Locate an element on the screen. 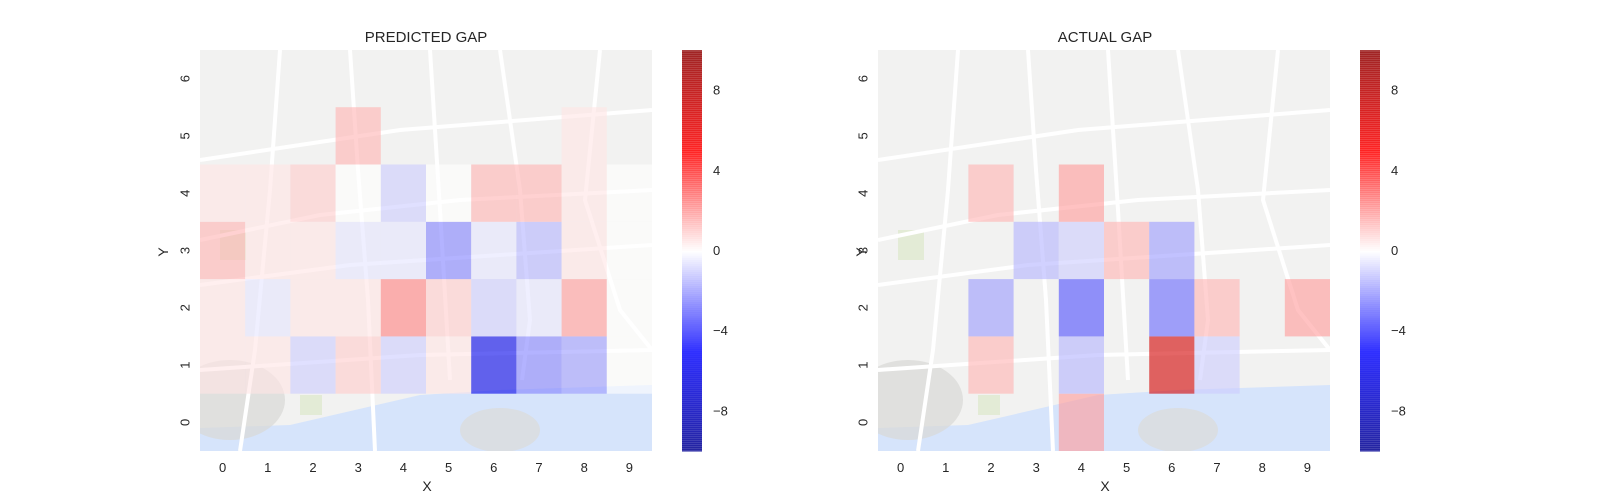 The height and width of the screenshot is (500, 1600). colorbar: 8 4 0 −4 −8 is located at coordinates (1383, 251).